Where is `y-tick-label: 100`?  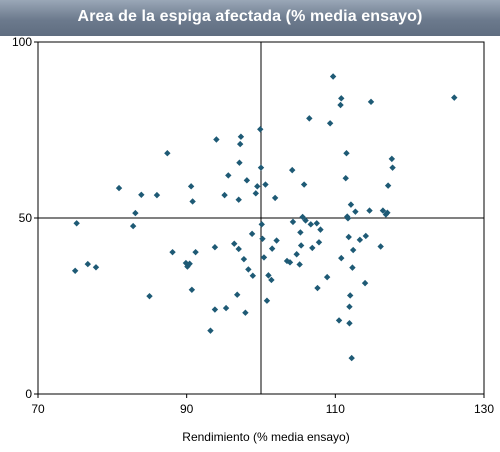
y-tick-label: 100 is located at coordinates (22, 42).